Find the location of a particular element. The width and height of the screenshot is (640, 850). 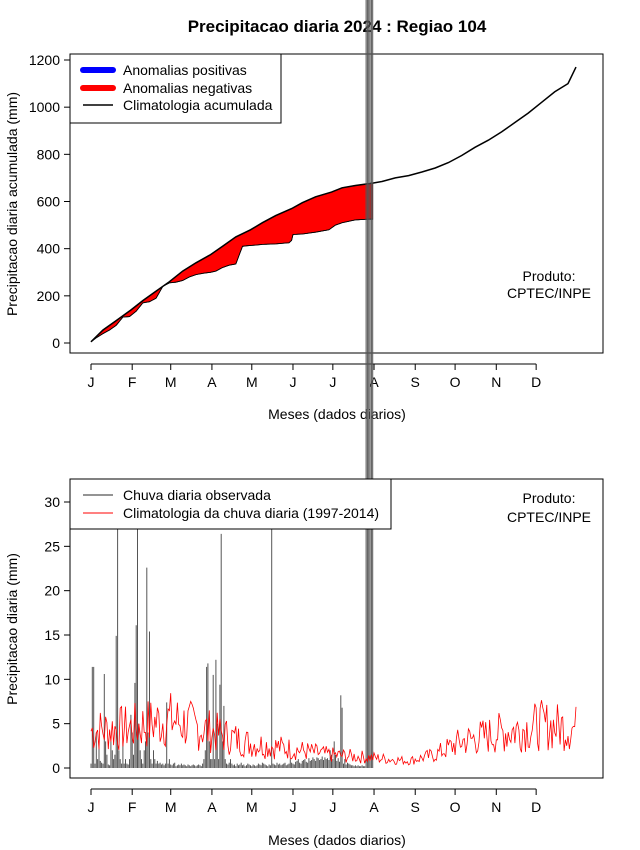

chart-title: Precipitacao diaria 2024 : Regiao 104 is located at coordinates (337, 26).